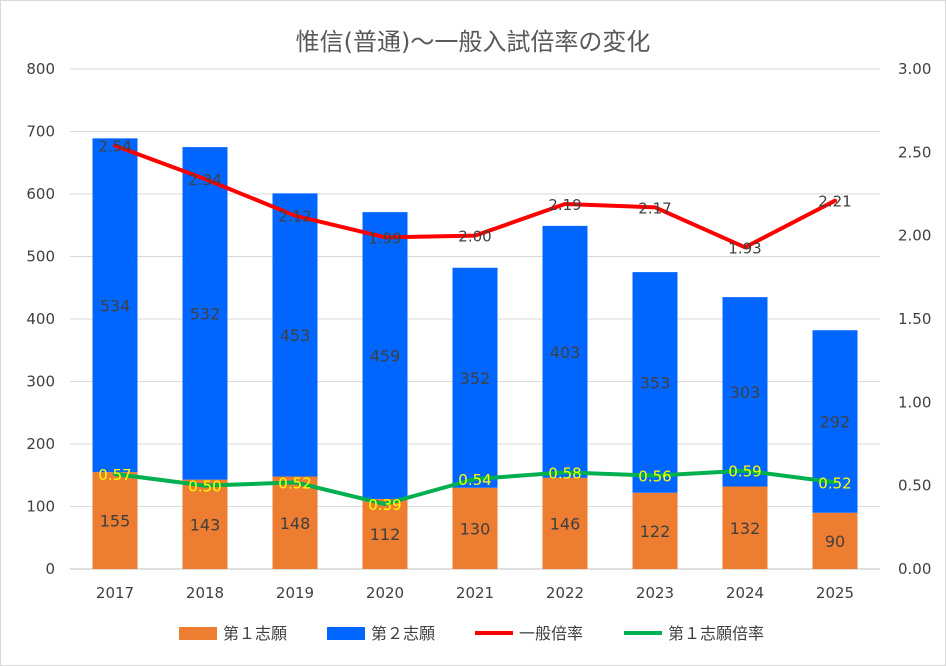  I want to click on data-label-second-choice: 459, so click(385, 356).